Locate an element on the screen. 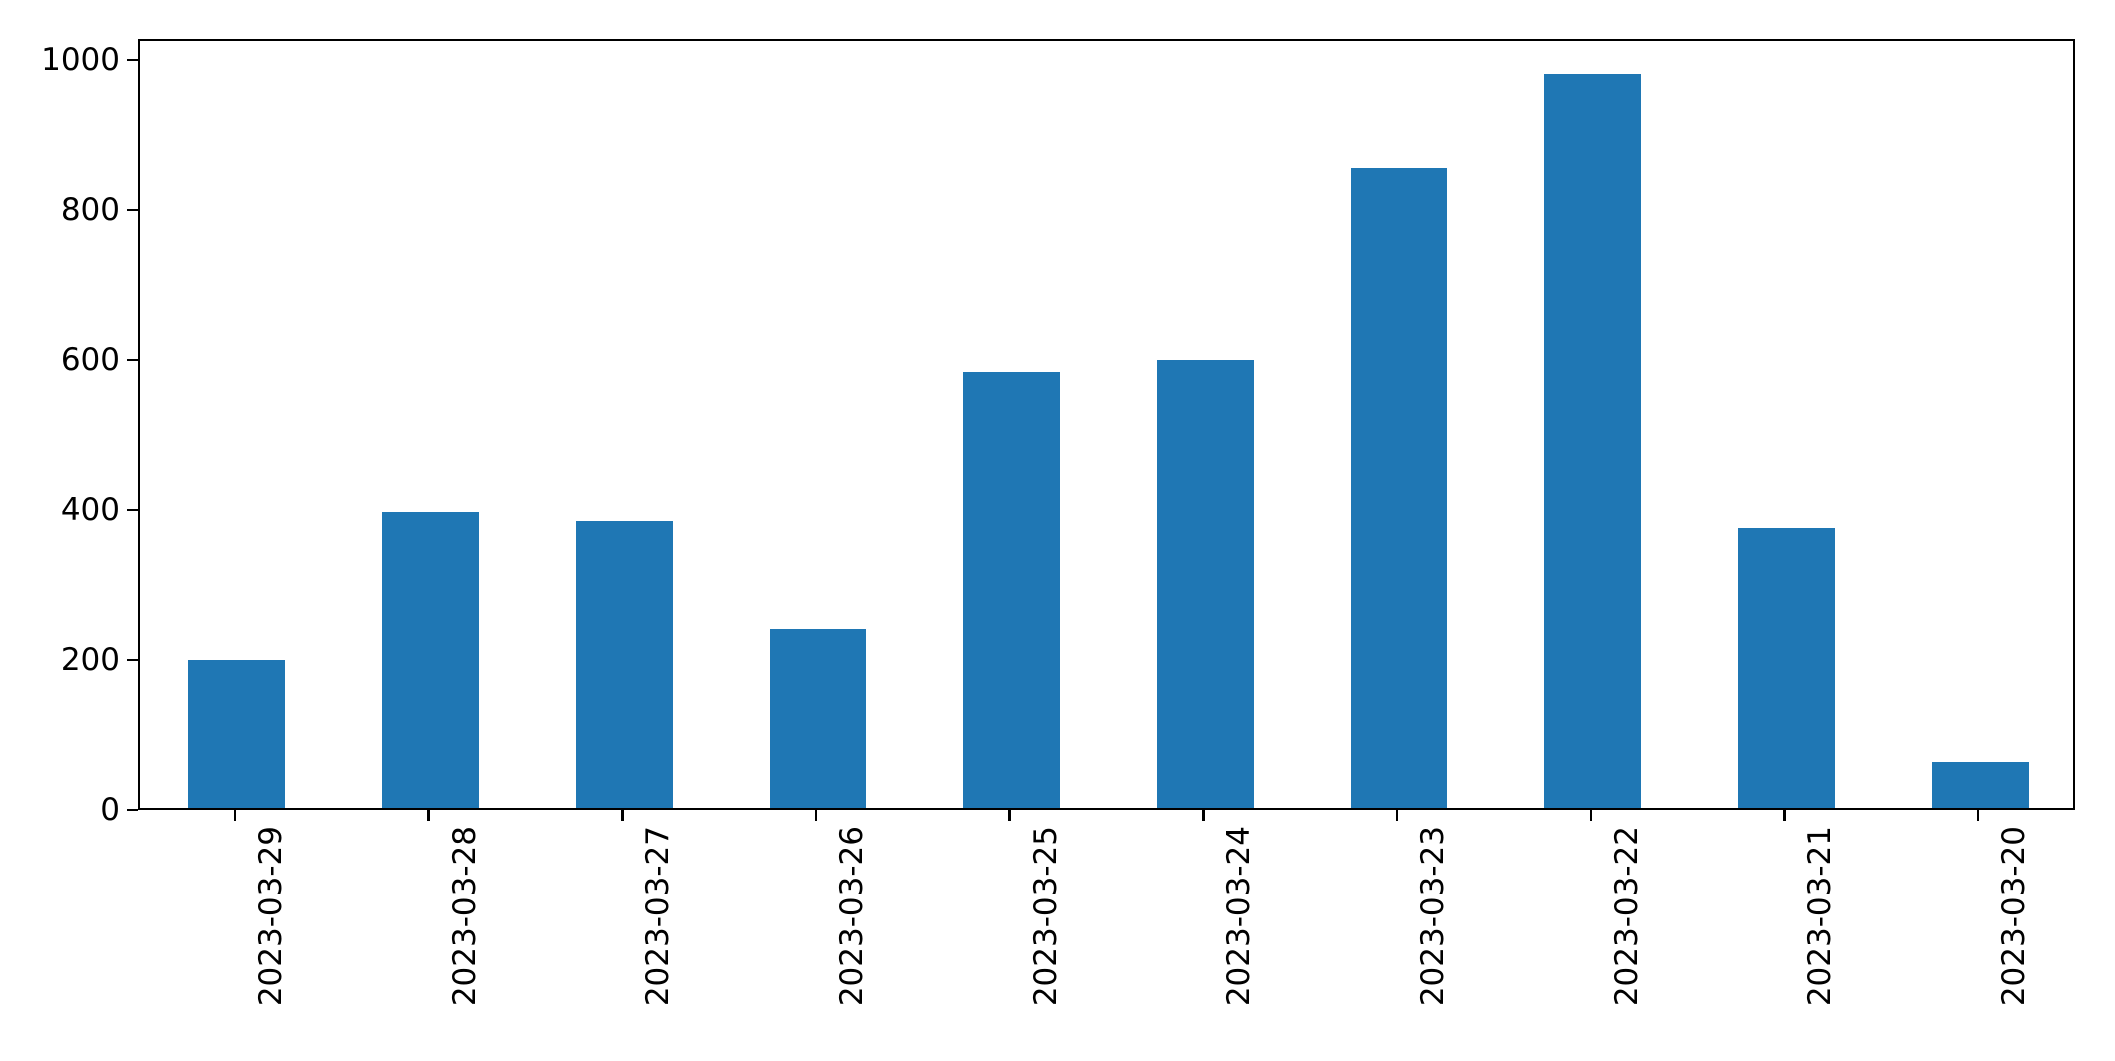  x-tick-label: 2023-03-27 is located at coordinates (658, 916).